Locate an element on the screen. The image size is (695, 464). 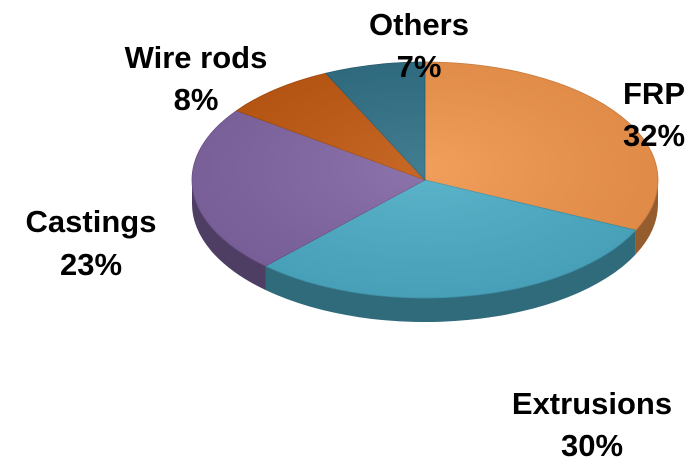
slice-label-wire-rods: Wire rods is located at coordinates (196, 57).